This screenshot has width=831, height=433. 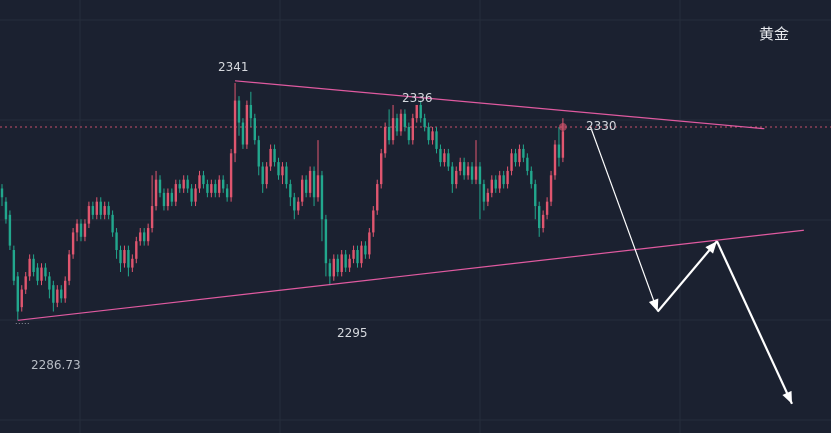 What do you see at coordinates (601, 126) in the screenshot?
I see `high-label-2330: 2330` at bounding box center [601, 126].